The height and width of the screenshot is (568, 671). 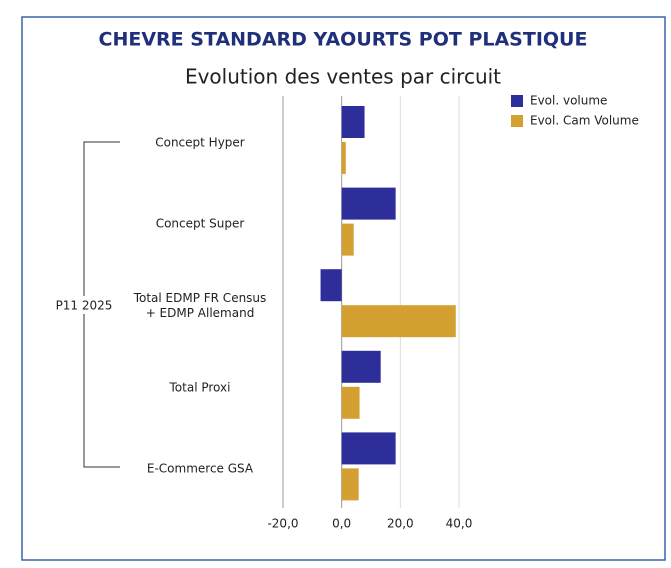 What do you see at coordinates (200, 223) in the screenshot?
I see `category-label: Concept Super` at bounding box center [200, 223].